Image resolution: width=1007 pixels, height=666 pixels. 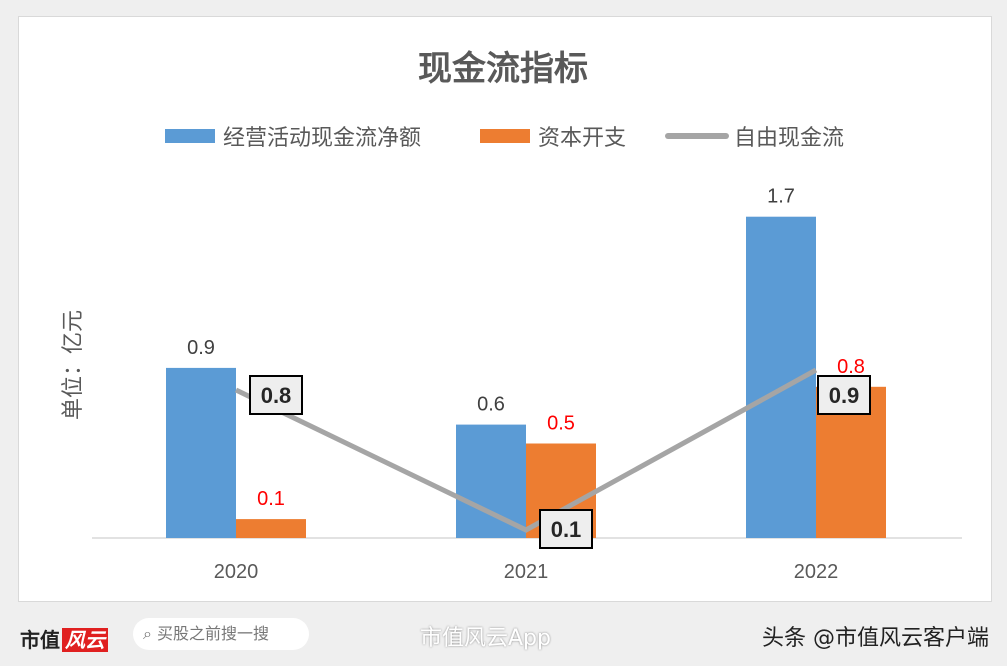 I want to click on data-label: 0.5, so click(x=561, y=424).